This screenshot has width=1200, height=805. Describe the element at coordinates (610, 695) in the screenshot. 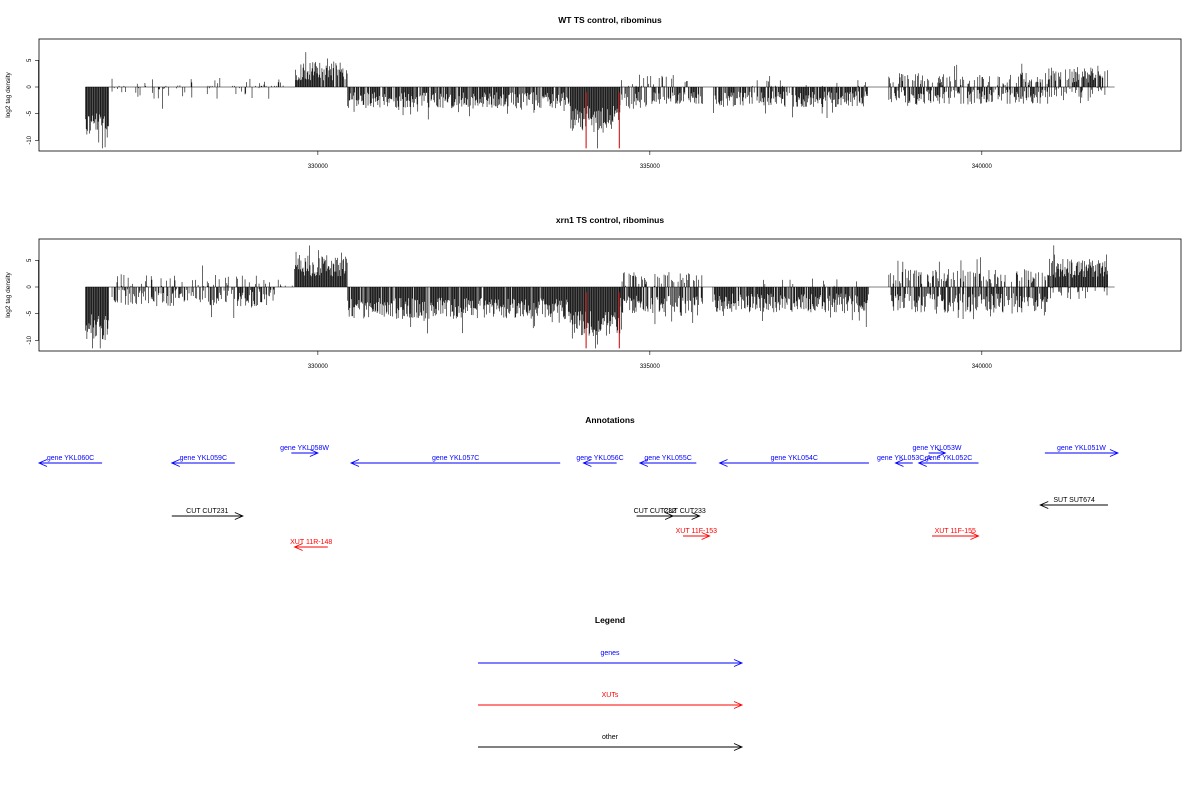

I see `legend-label: XUTs` at that location.